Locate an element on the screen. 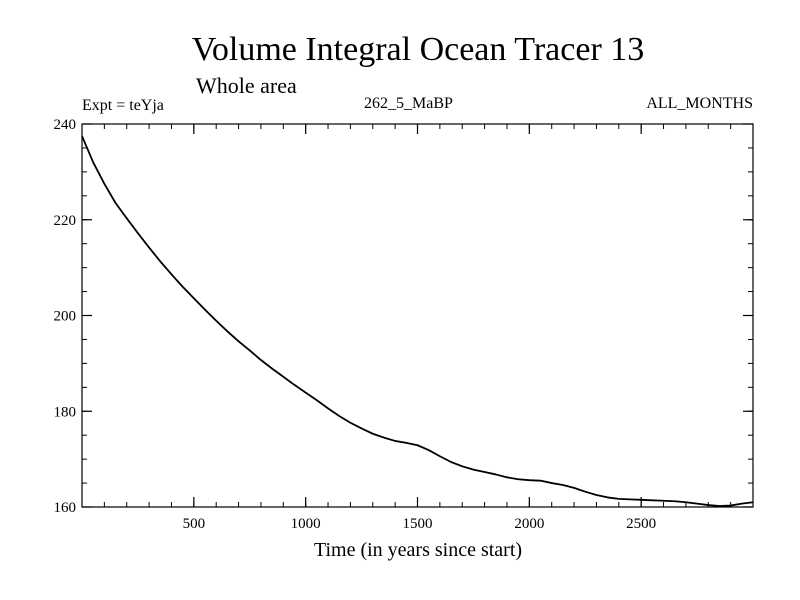 The image size is (800, 600). y-tick-label: 240 is located at coordinates (65, 125).